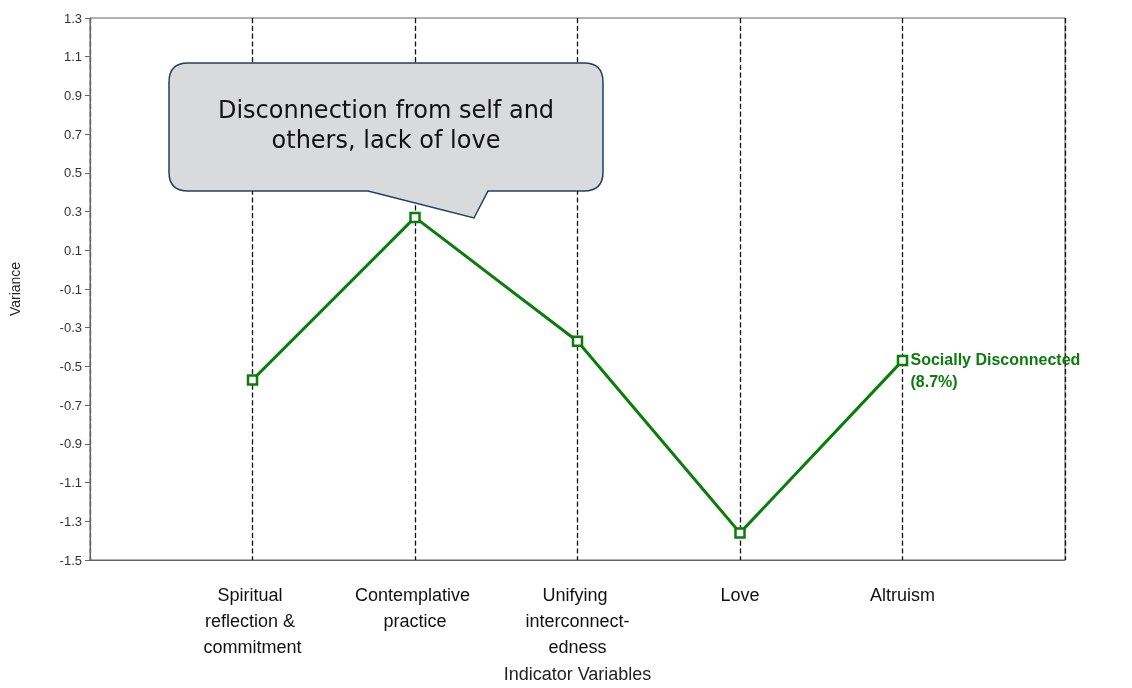 The height and width of the screenshot is (688, 1132). Describe the element at coordinates (72, 250) in the screenshot. I see `y-tick-label: 0.1` at that location.